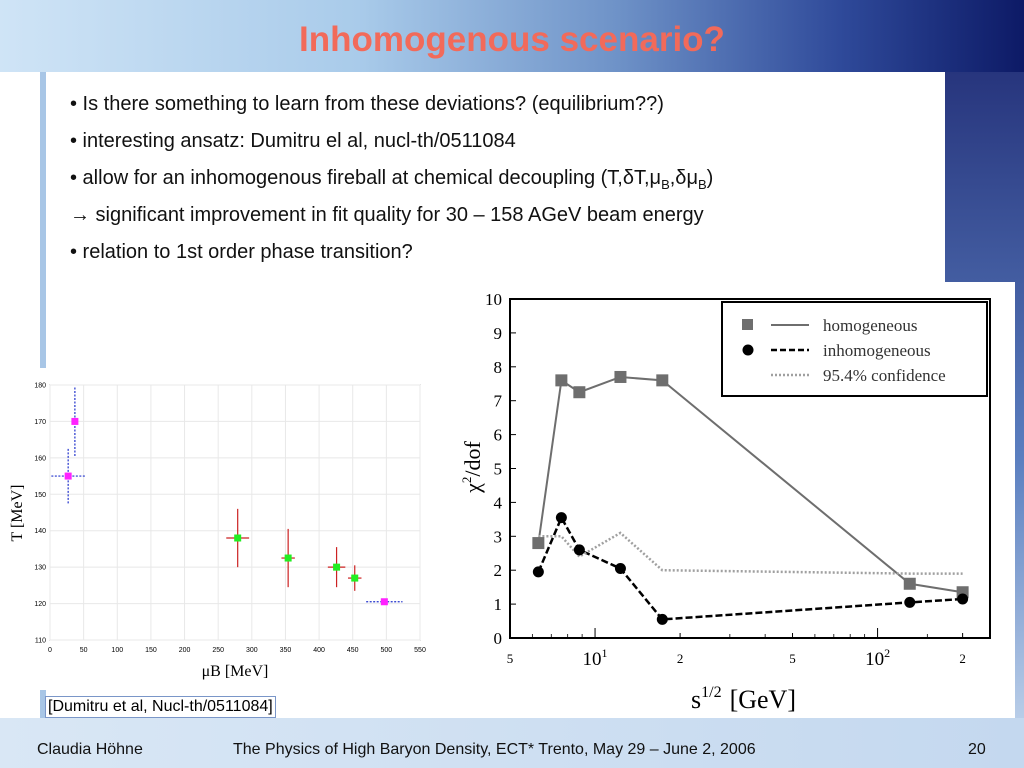  I want to click on x-axis-label-exp: 1/2, so click(711, 692).